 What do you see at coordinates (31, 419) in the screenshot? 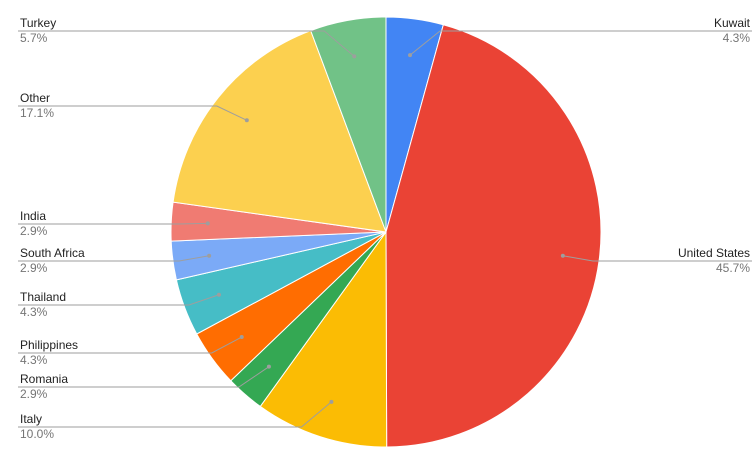
I see `slice-label-italy: Italy` at bounding box center [31, 419].